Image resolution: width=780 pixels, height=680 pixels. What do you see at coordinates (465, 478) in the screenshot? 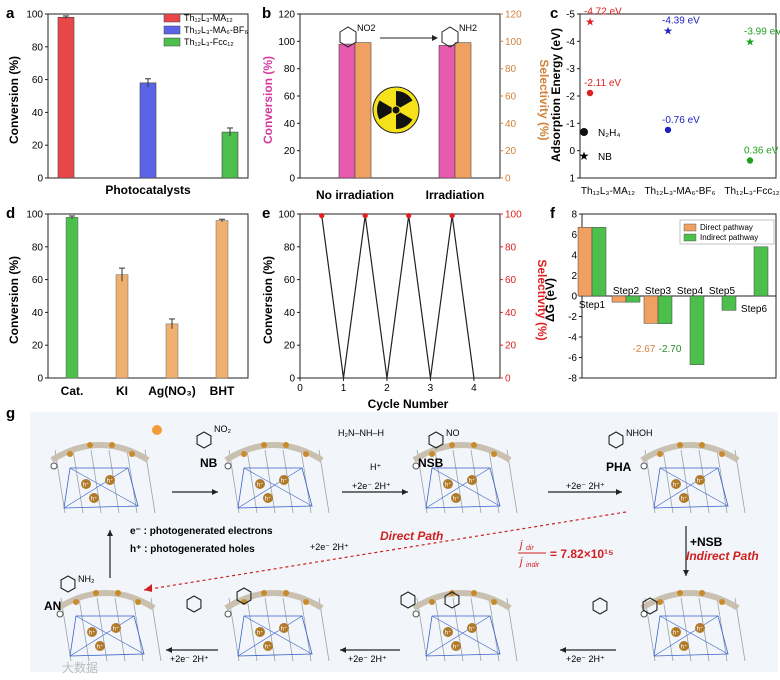
I see `cluster-nsb: h⁺h⁺h⁺` at bounding box center [465, 478].